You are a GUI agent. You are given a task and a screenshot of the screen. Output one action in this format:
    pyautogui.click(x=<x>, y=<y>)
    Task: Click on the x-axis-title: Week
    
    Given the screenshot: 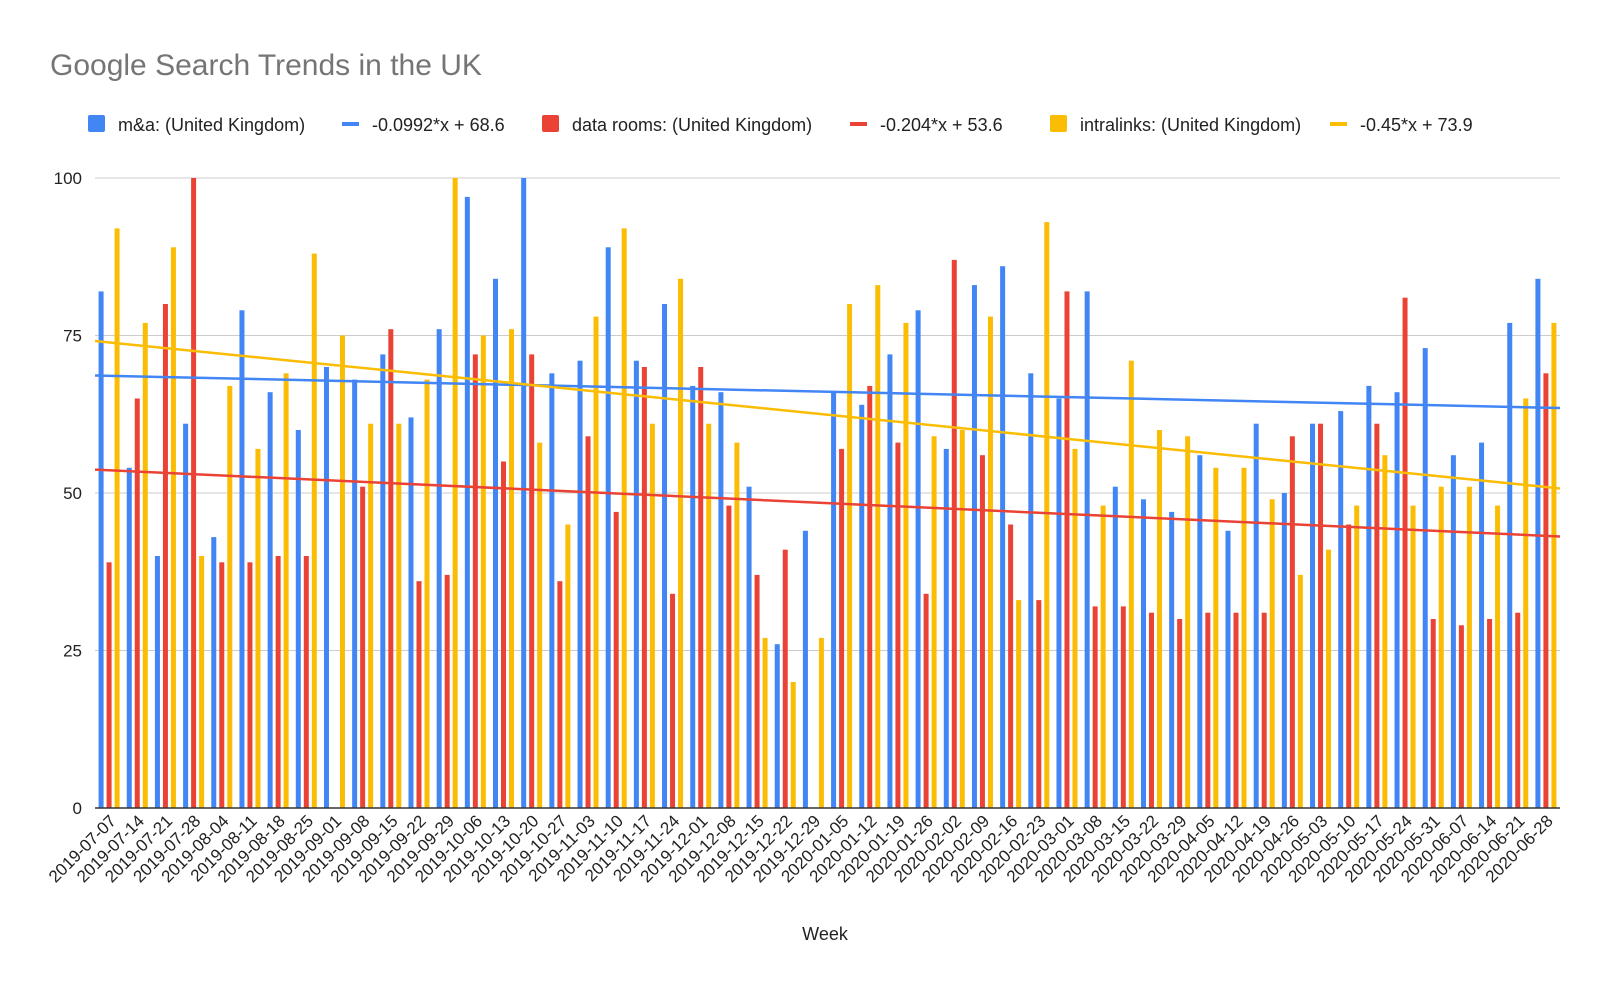 What is the action you would take?
    pyautogui.click(x=825, y=934)
    